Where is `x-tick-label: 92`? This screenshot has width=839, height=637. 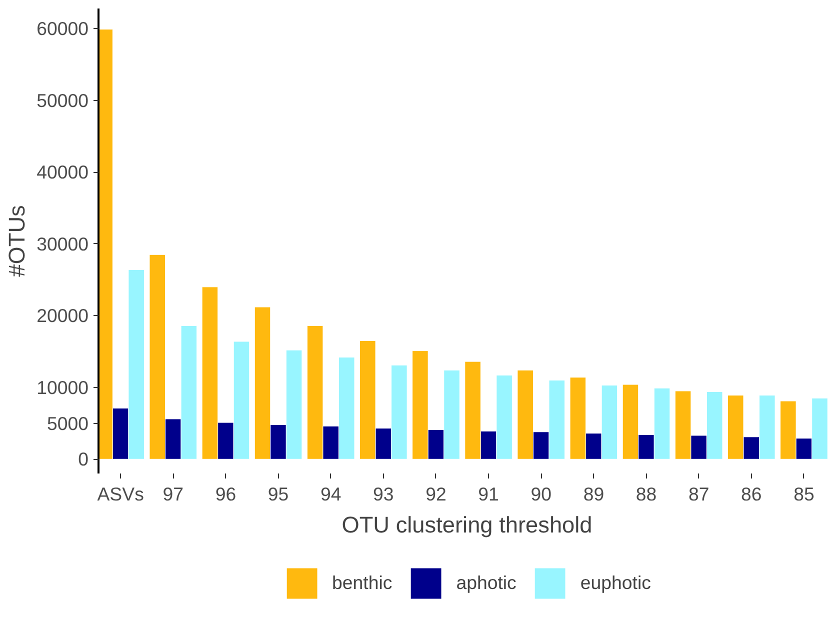
x-tick-label: 92 is located at coordinates (436, 494).